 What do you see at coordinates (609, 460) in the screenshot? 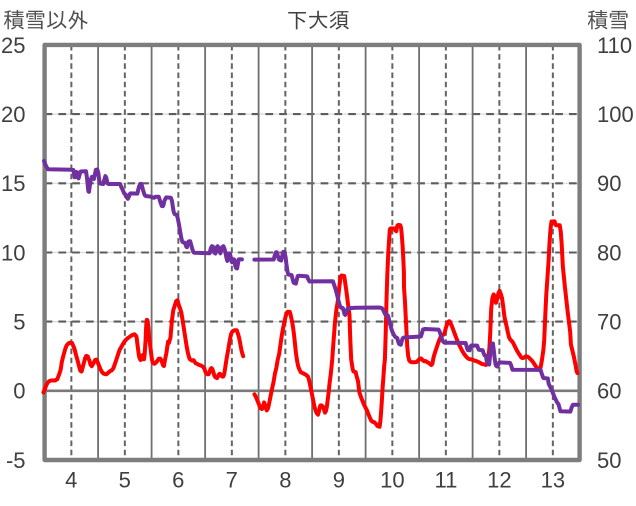
I see `svg-text: 50` at bounding box center [609, 460].